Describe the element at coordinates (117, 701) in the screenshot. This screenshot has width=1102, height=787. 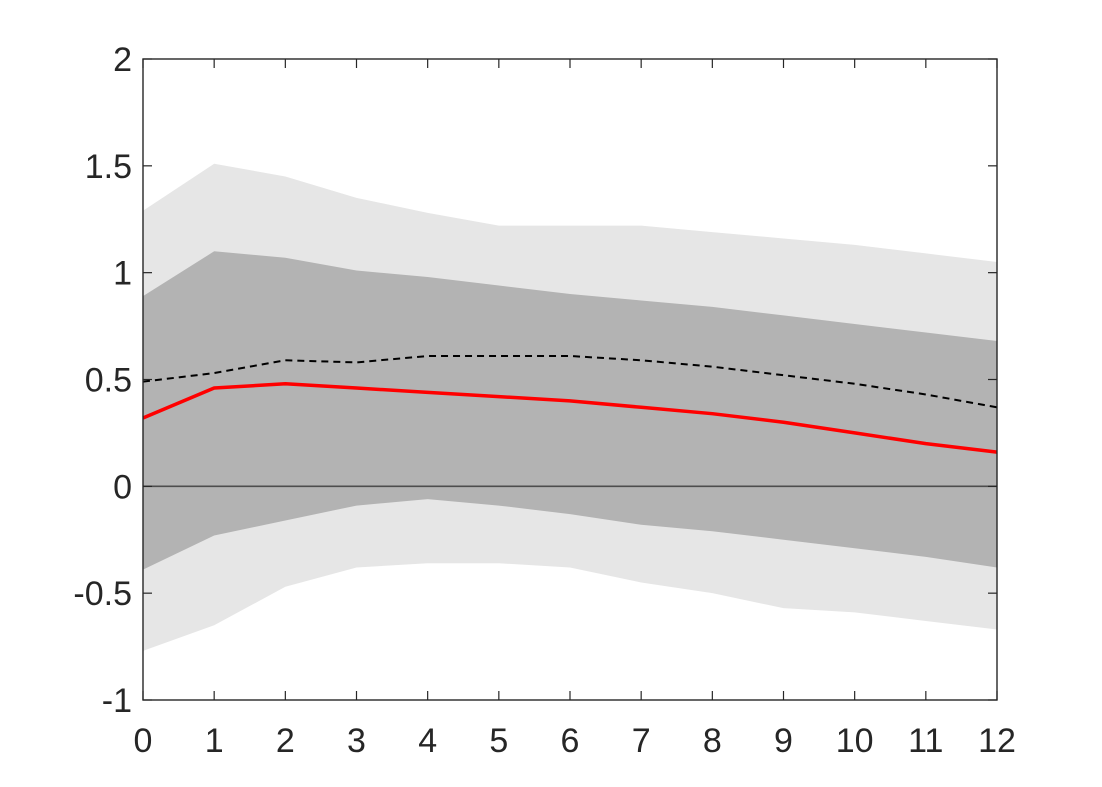
I see `y-tick-label: -1` at that location.